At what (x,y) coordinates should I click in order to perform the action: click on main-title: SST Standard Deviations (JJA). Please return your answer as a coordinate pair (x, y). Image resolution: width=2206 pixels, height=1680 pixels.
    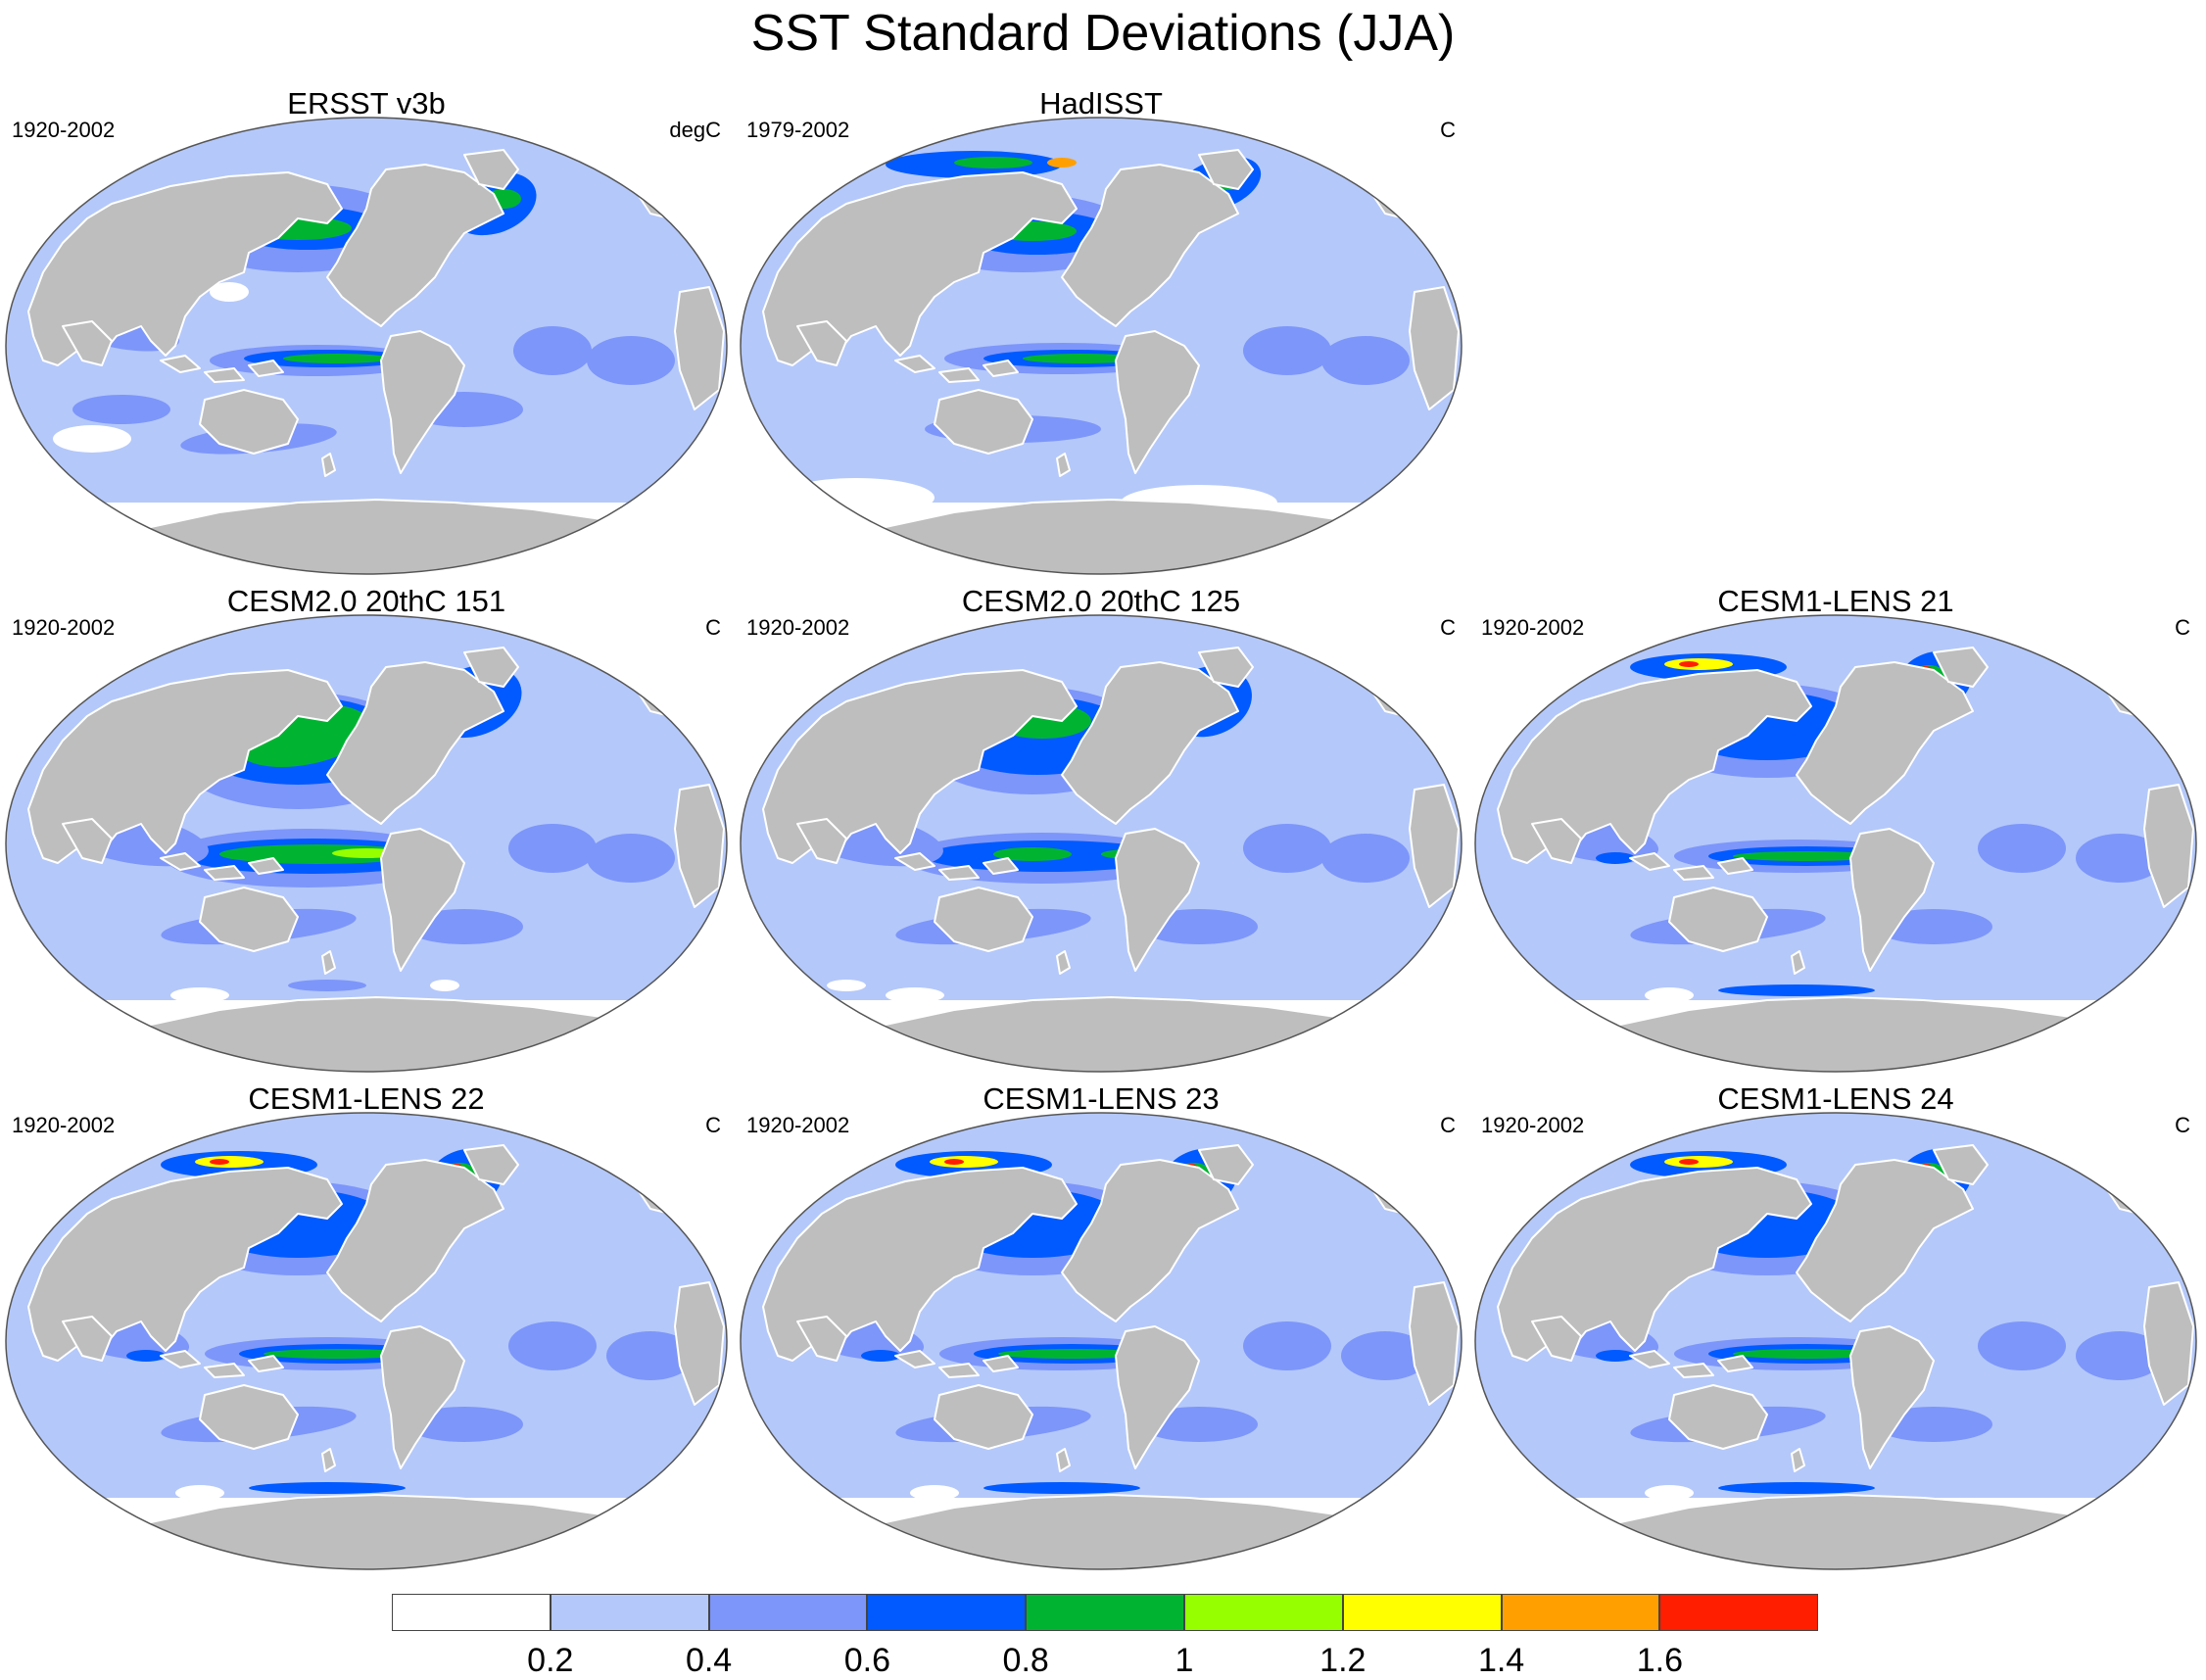
    Looking at the image, I should click on (1103, 33).